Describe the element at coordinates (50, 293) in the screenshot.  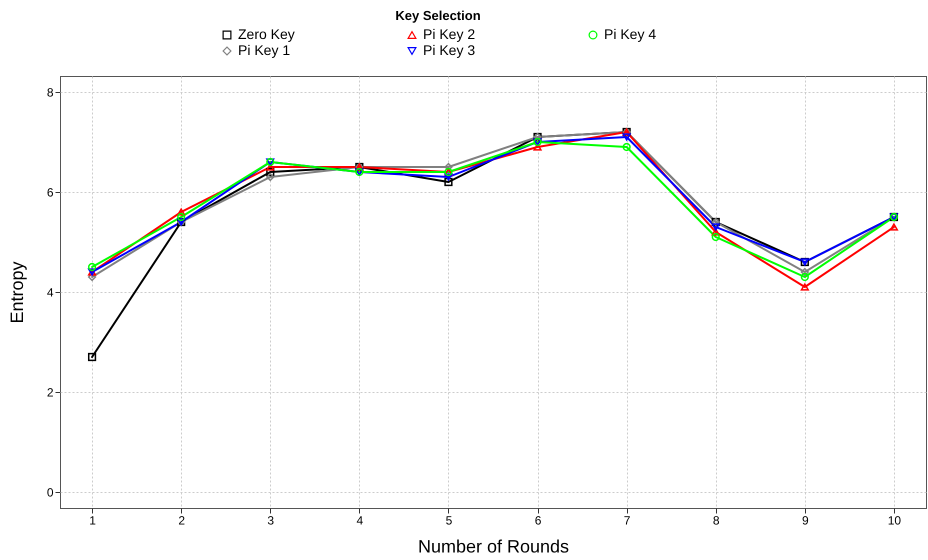
I see `y-tick-label: 4` at that location.